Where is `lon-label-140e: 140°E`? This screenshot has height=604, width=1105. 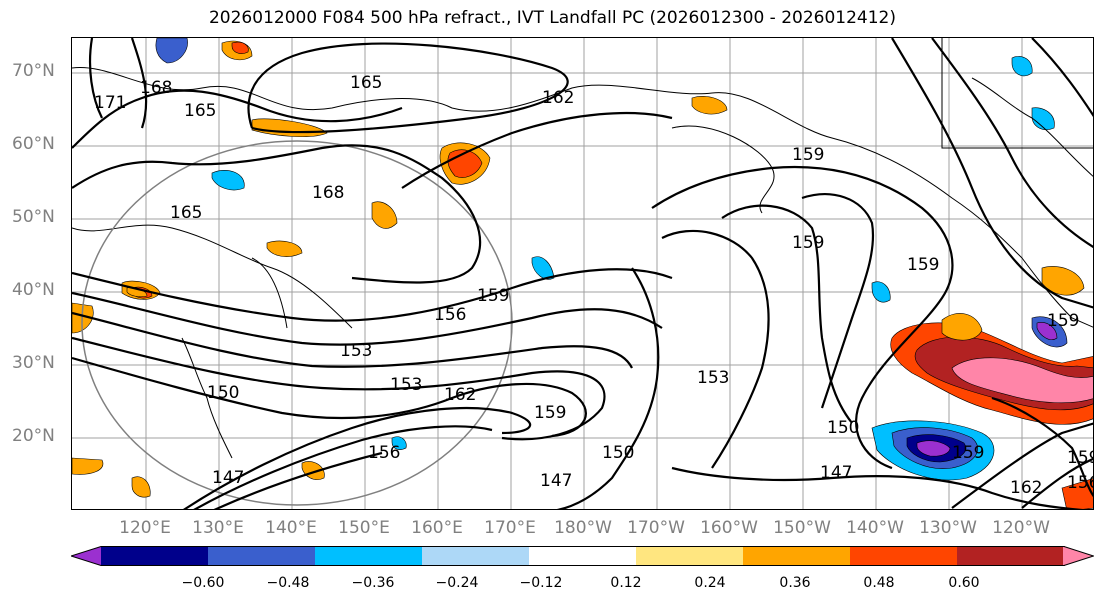
lon-label-140e: 140°E is located at coordinates (291, 528).